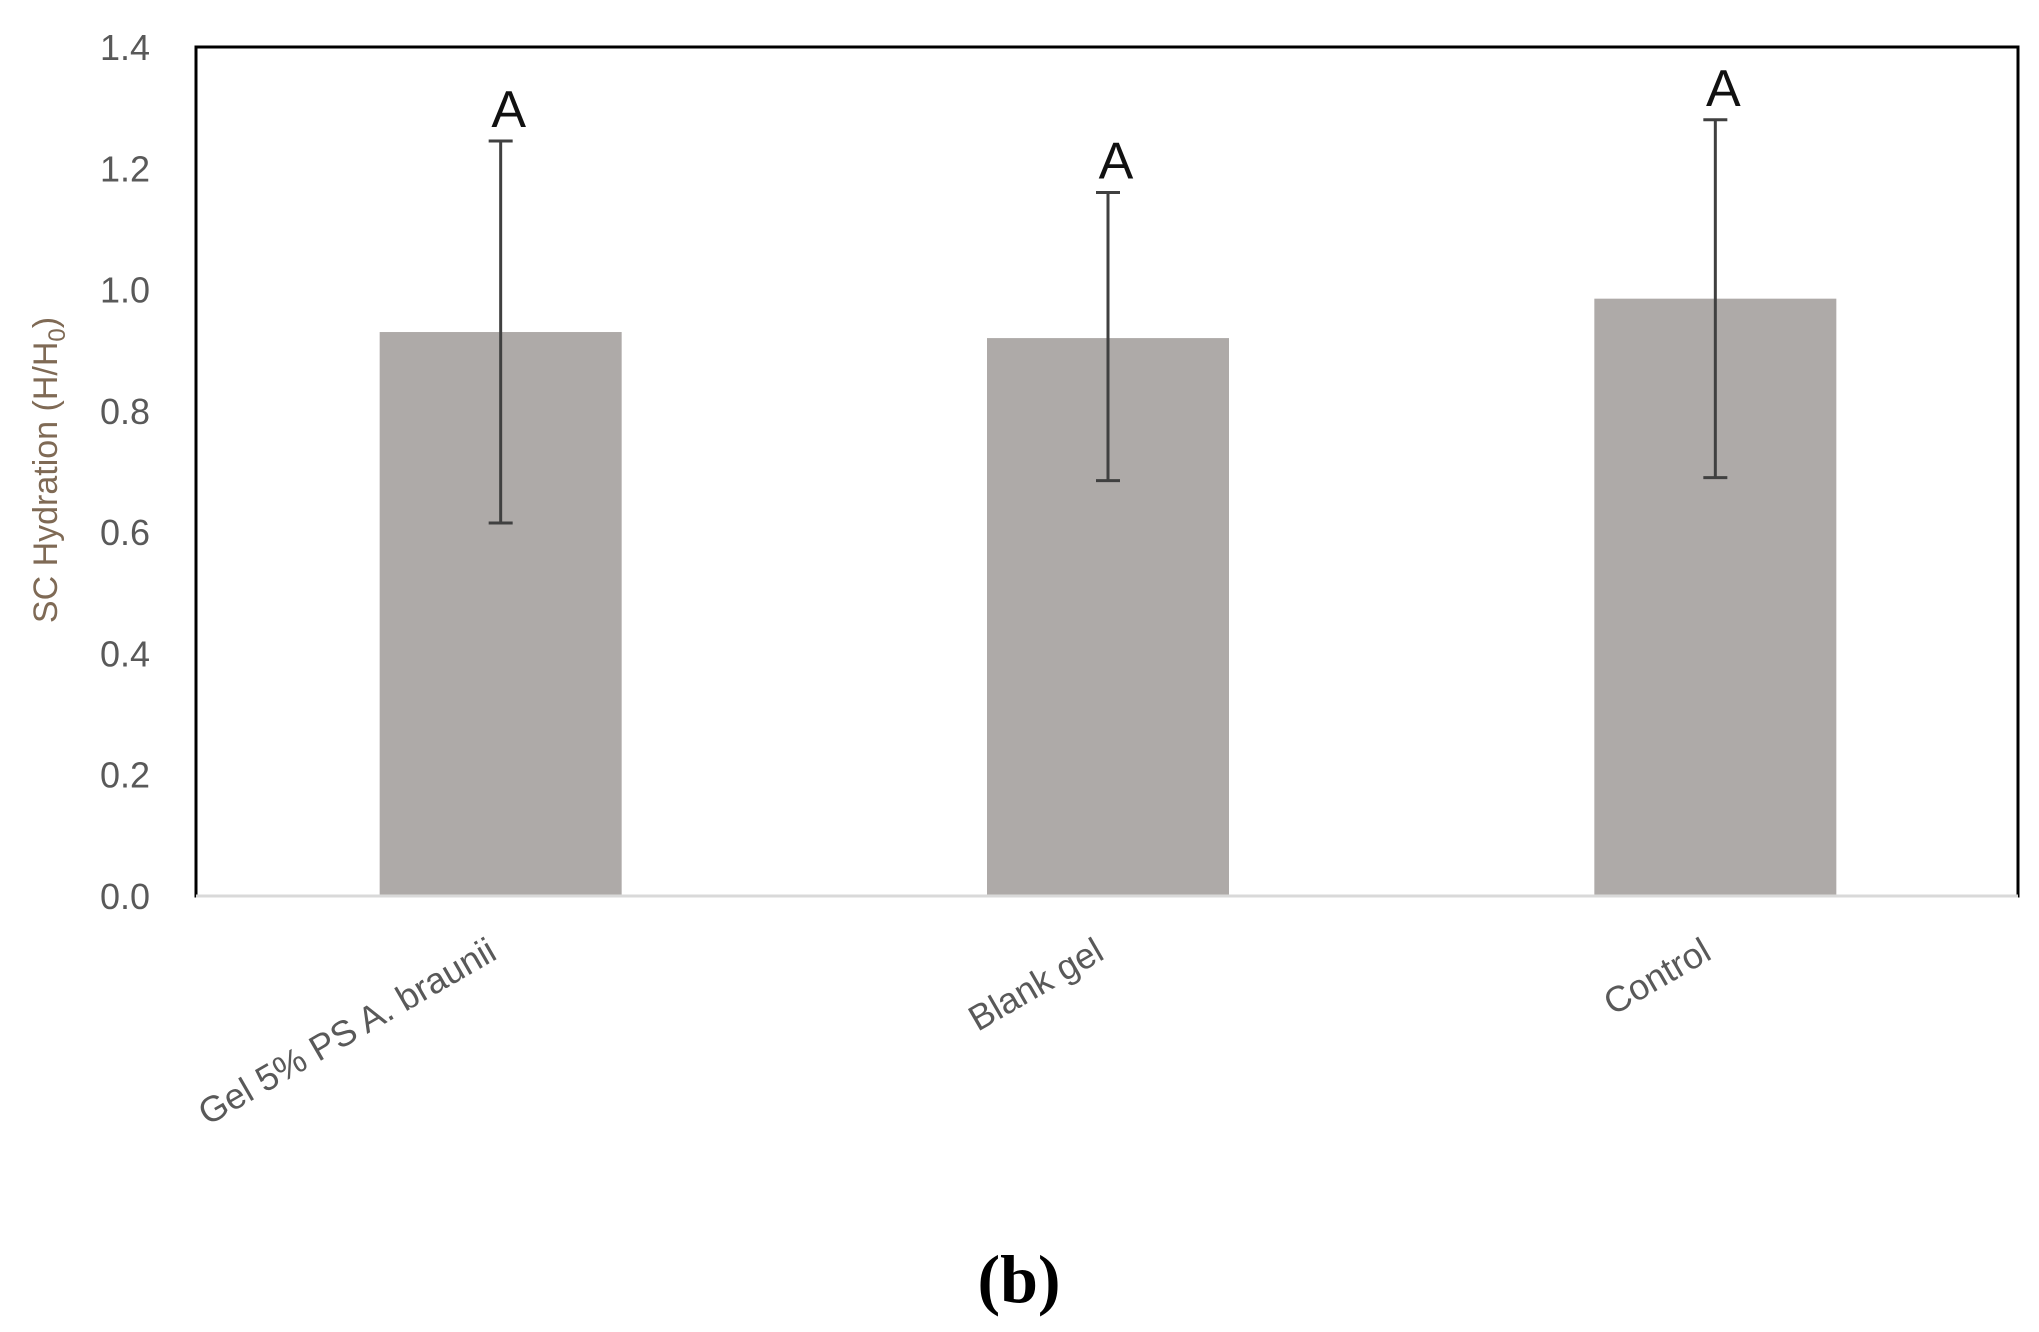 This screenshot has height=1332, width=2039. What do you see at coordinates (1116, 125) in the screenshot?
I see `significance-labels-group: A A A` at bounding box center [1116, 125].